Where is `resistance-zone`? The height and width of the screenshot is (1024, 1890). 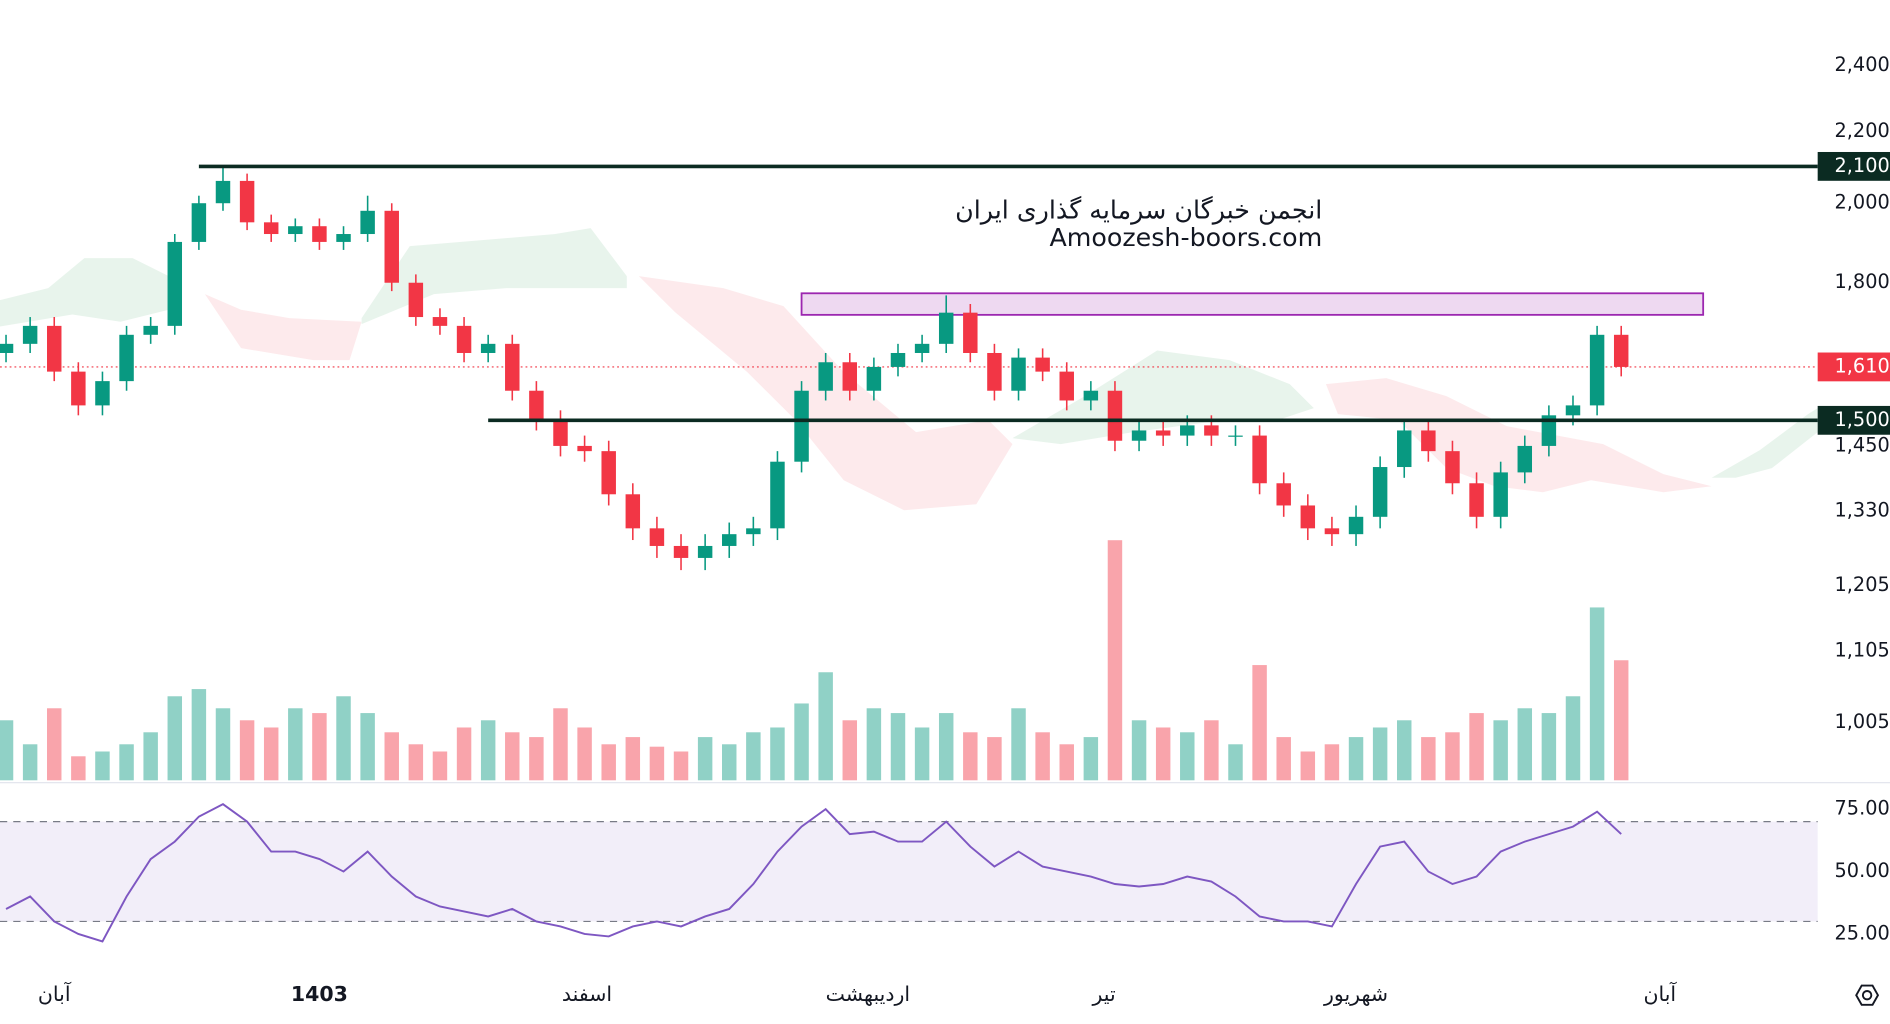
resistance-zone is located at coordinates (1252, 304).